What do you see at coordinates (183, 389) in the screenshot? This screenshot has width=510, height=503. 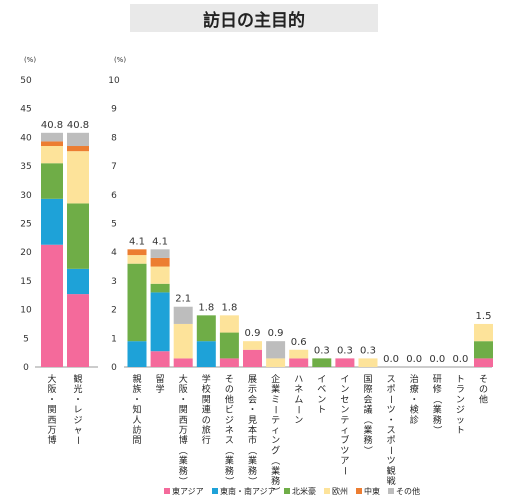 I see `chart2-category-label-char: 阪` at bounding box center [183, 389].